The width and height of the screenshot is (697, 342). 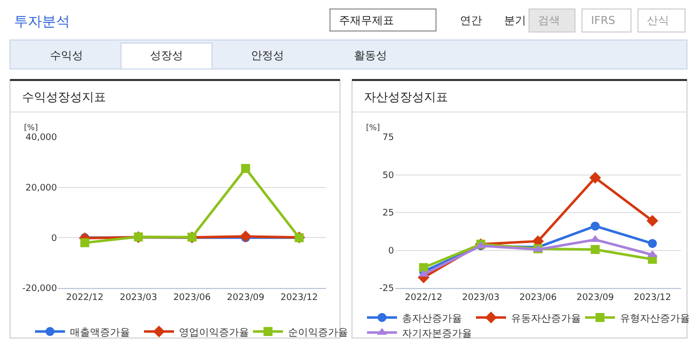 What do you see at coordinates (388, 213) in the screenshot?
I see `y-tick-label: 25` at bounding box center [388, 213].